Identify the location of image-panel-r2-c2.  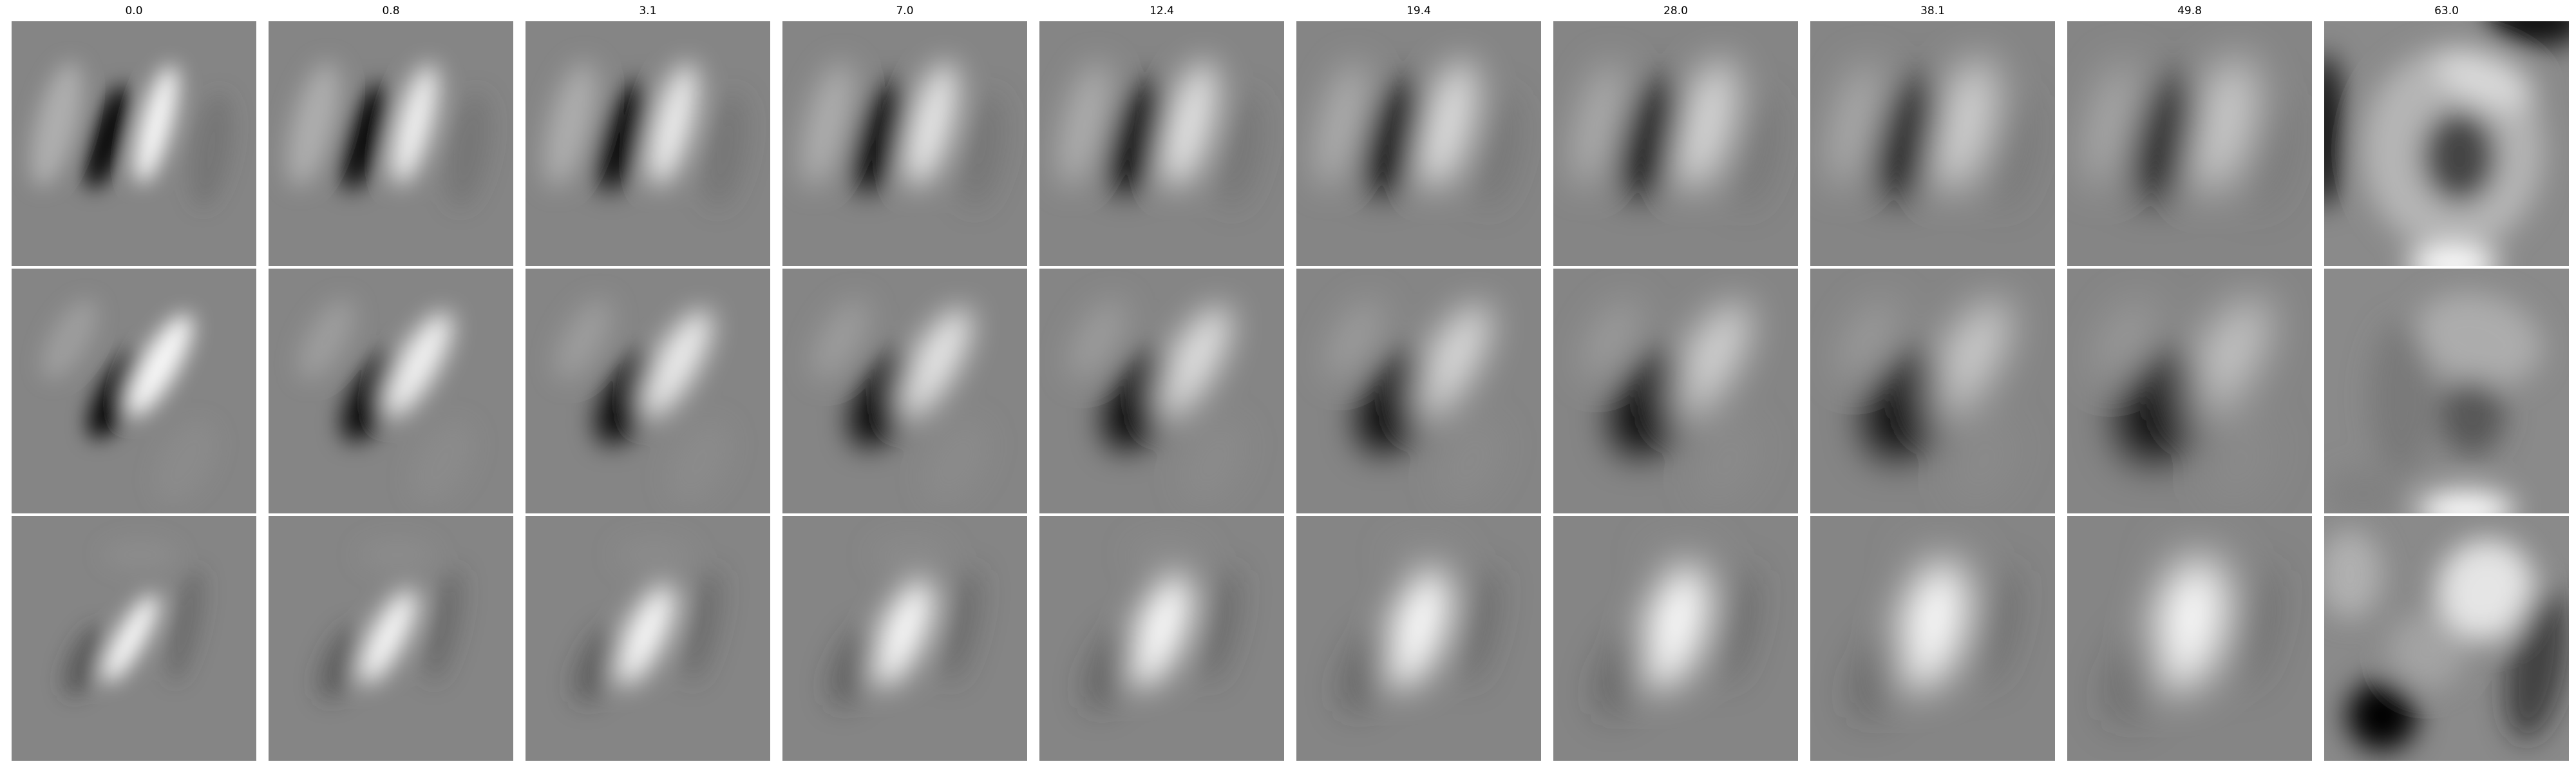
(648, 638).